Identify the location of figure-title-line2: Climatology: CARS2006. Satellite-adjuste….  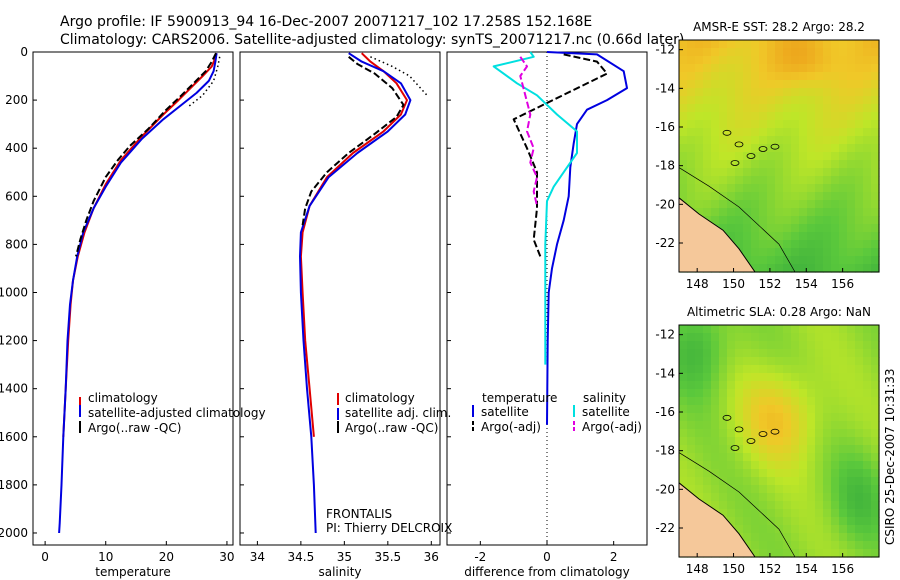
(372, 40).